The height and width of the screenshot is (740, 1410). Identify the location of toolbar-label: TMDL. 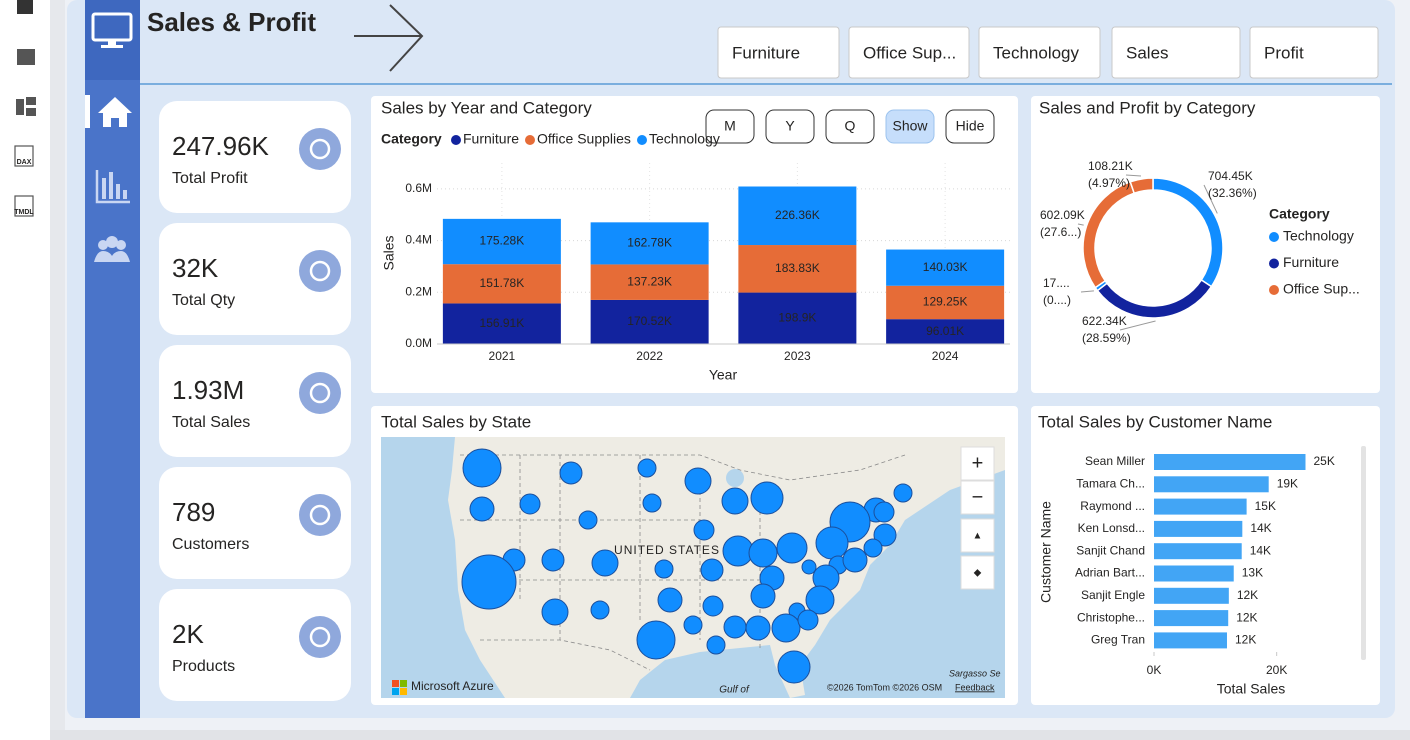
(24, 212).